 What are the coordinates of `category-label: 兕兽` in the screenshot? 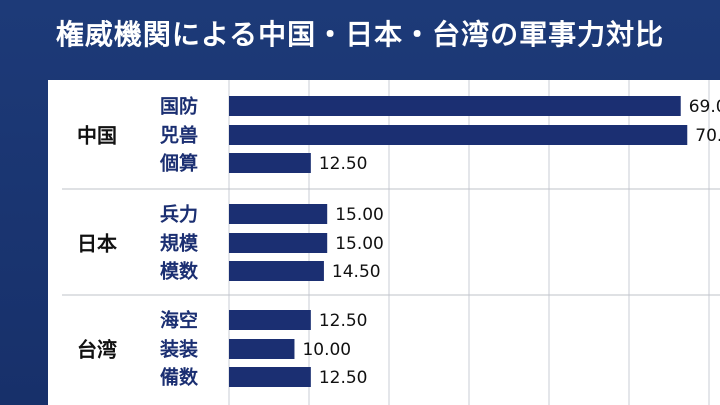 It's located at (179, 135).